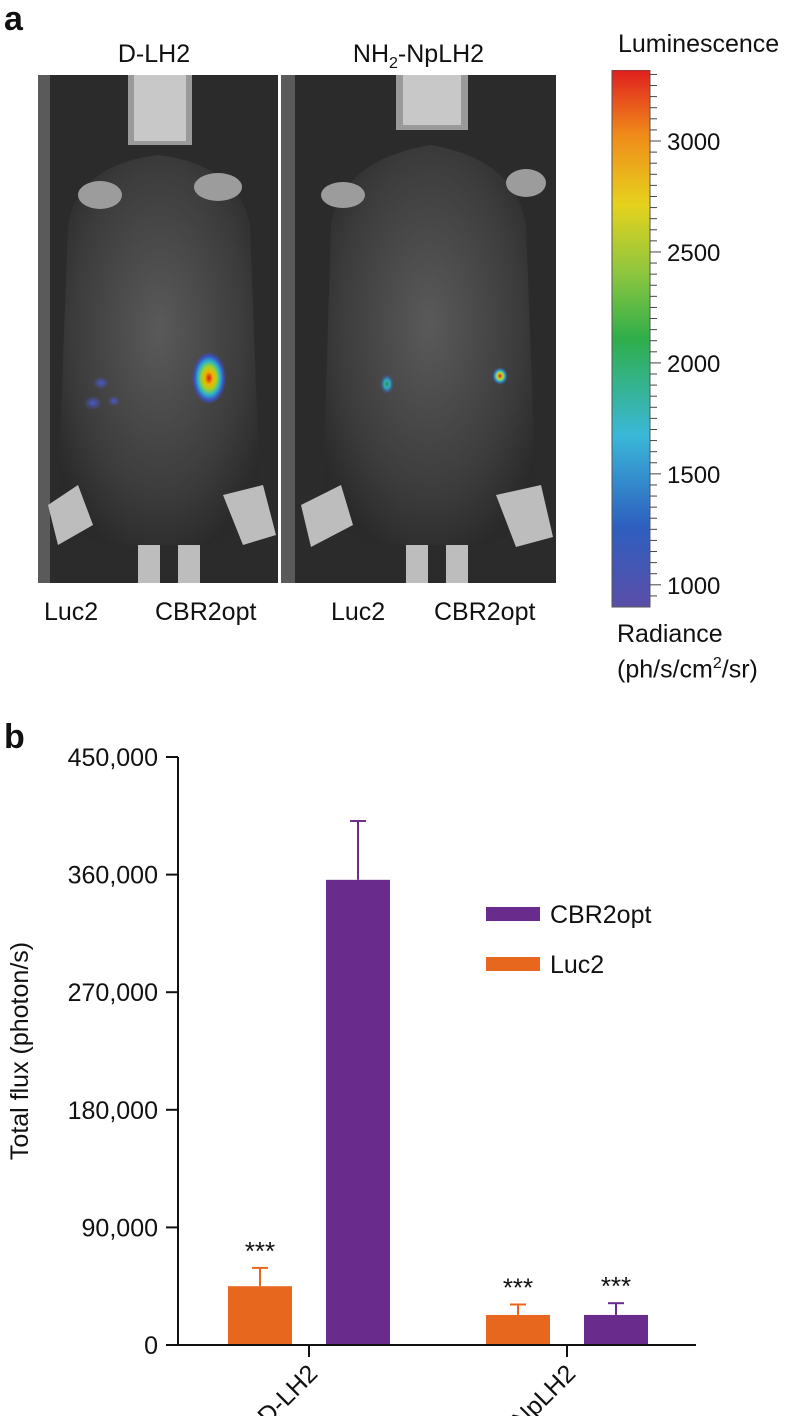 This screenshot has width=806, height=1421. I want to click on colorbar-tick-label: 3000, so click(693, 142).